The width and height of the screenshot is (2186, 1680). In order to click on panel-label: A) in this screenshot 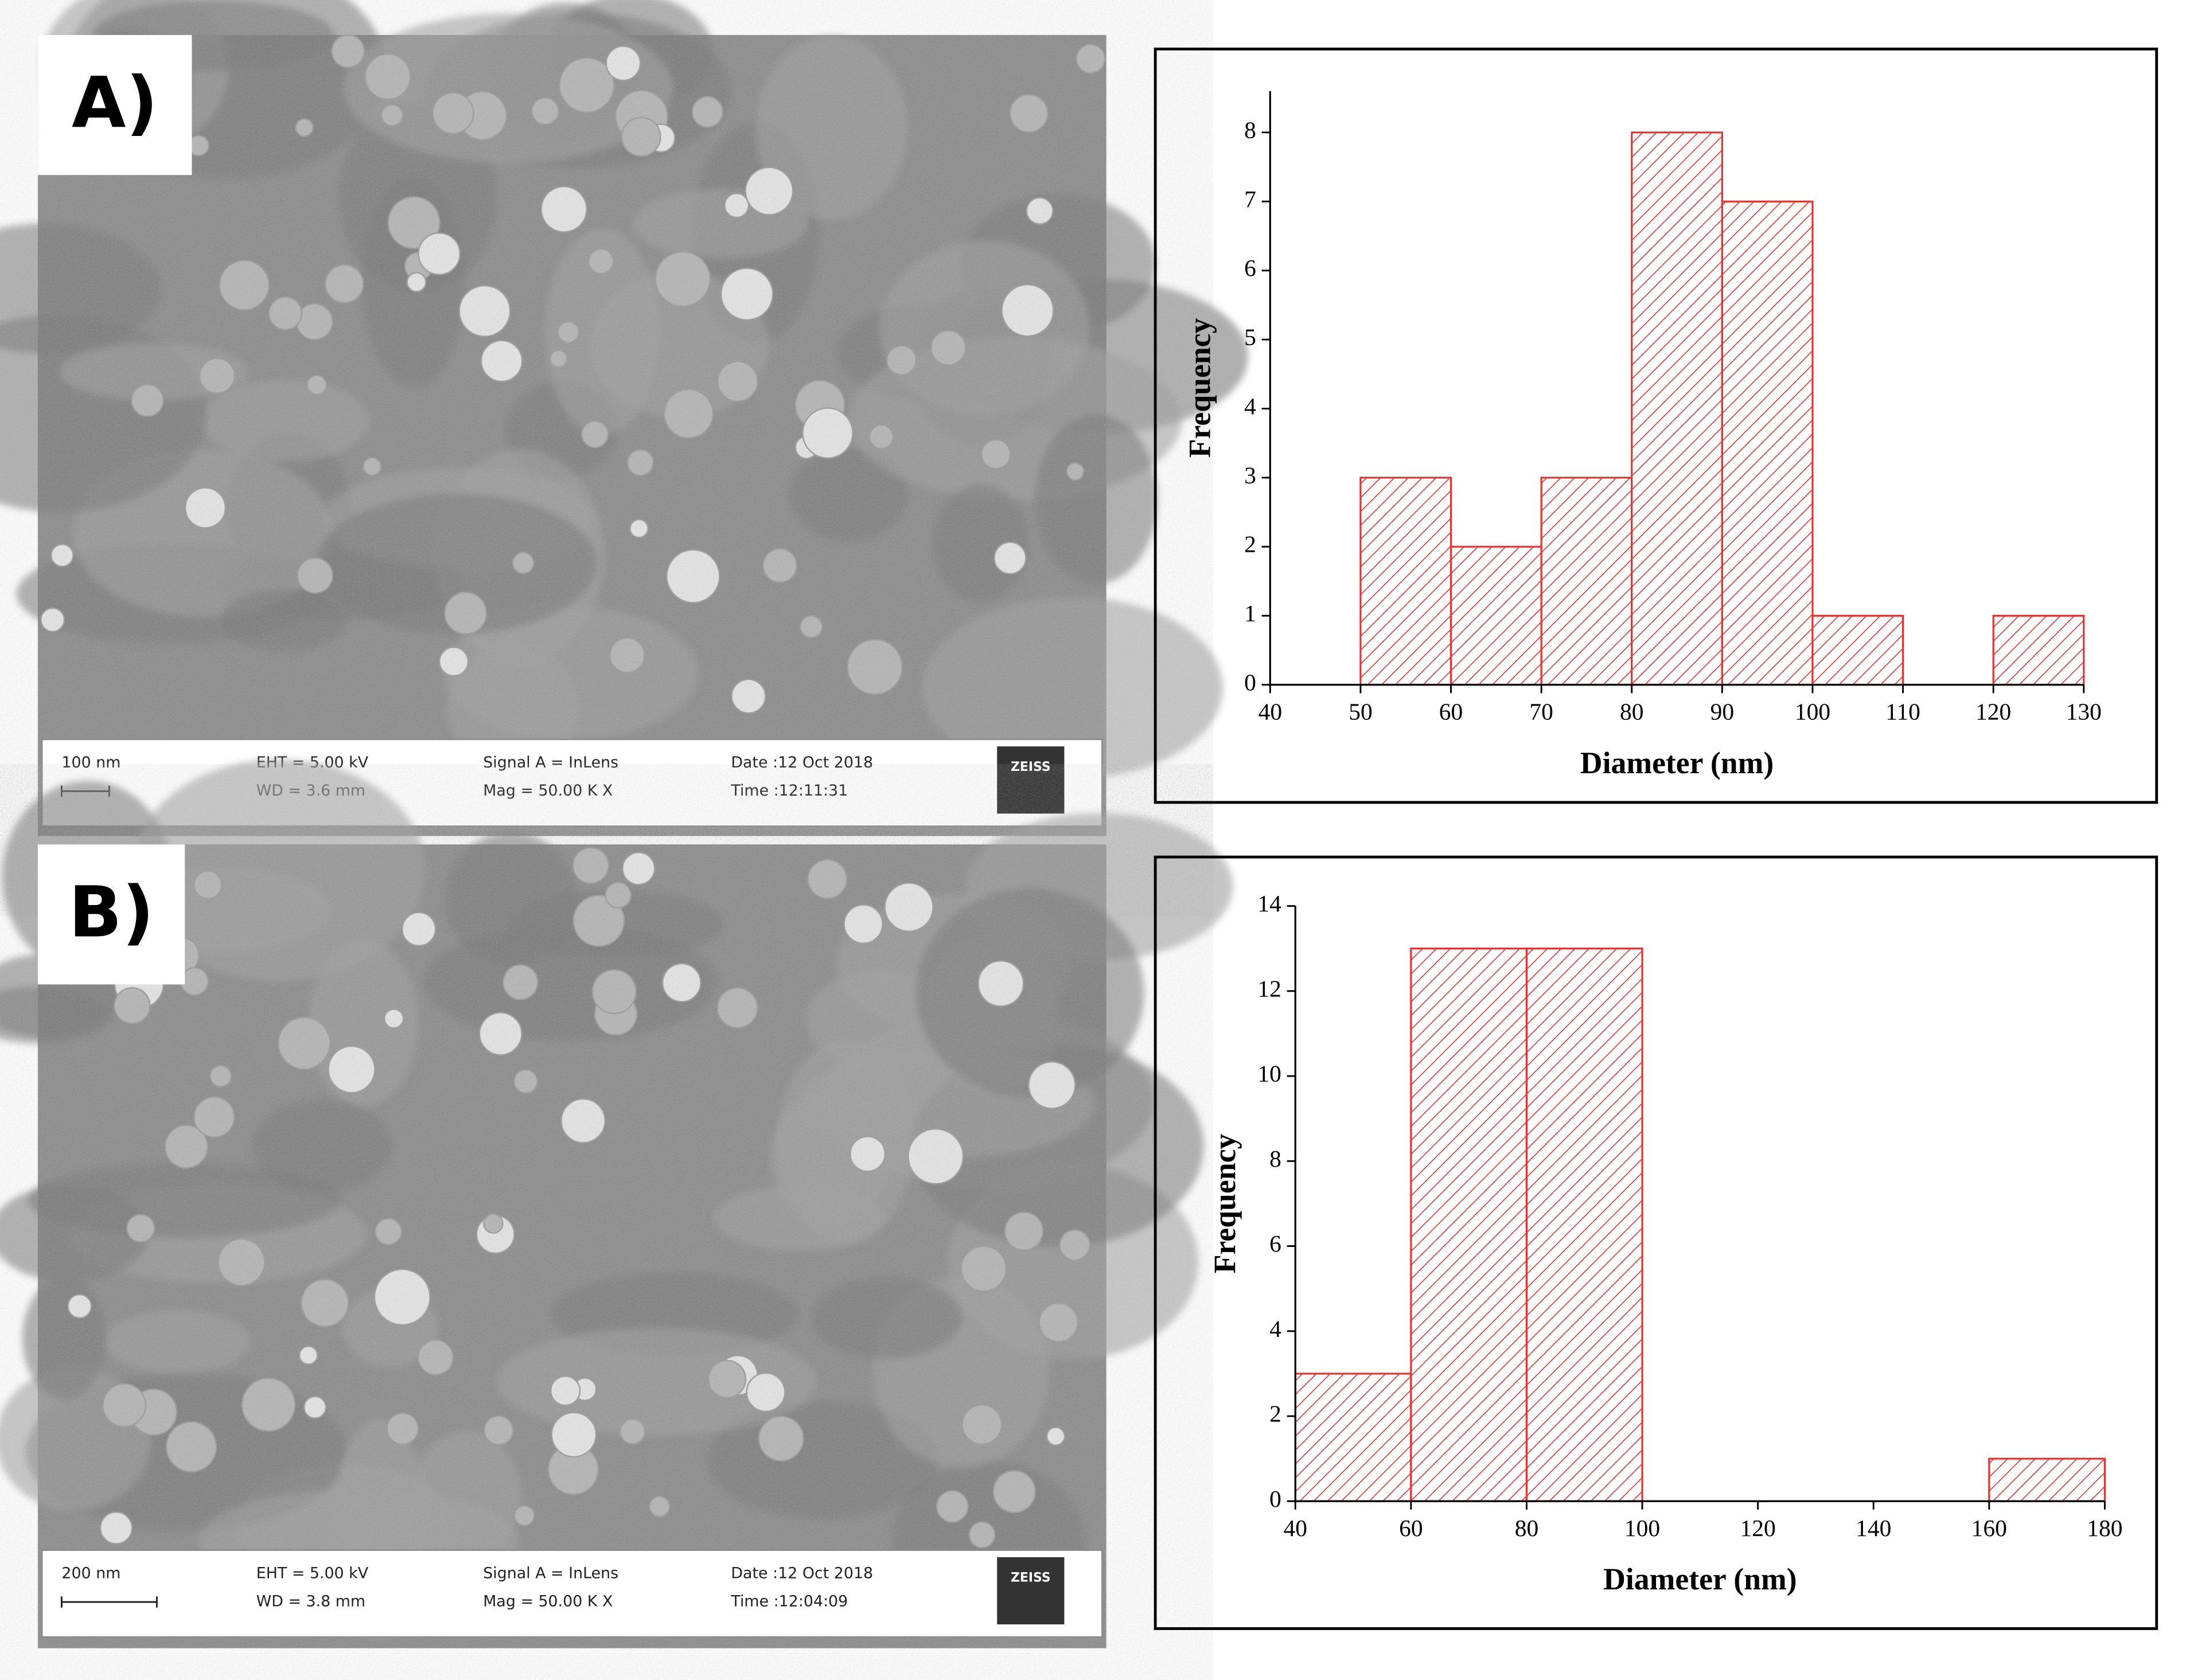, I will do `click(115, 102)`.